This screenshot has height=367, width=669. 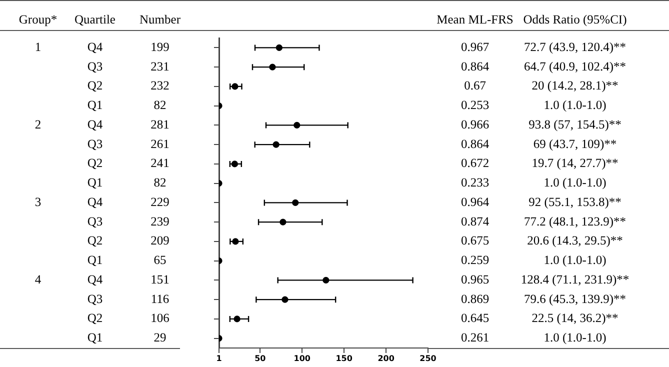 I want to click on text: 0.672, so click(x=475, y=163).